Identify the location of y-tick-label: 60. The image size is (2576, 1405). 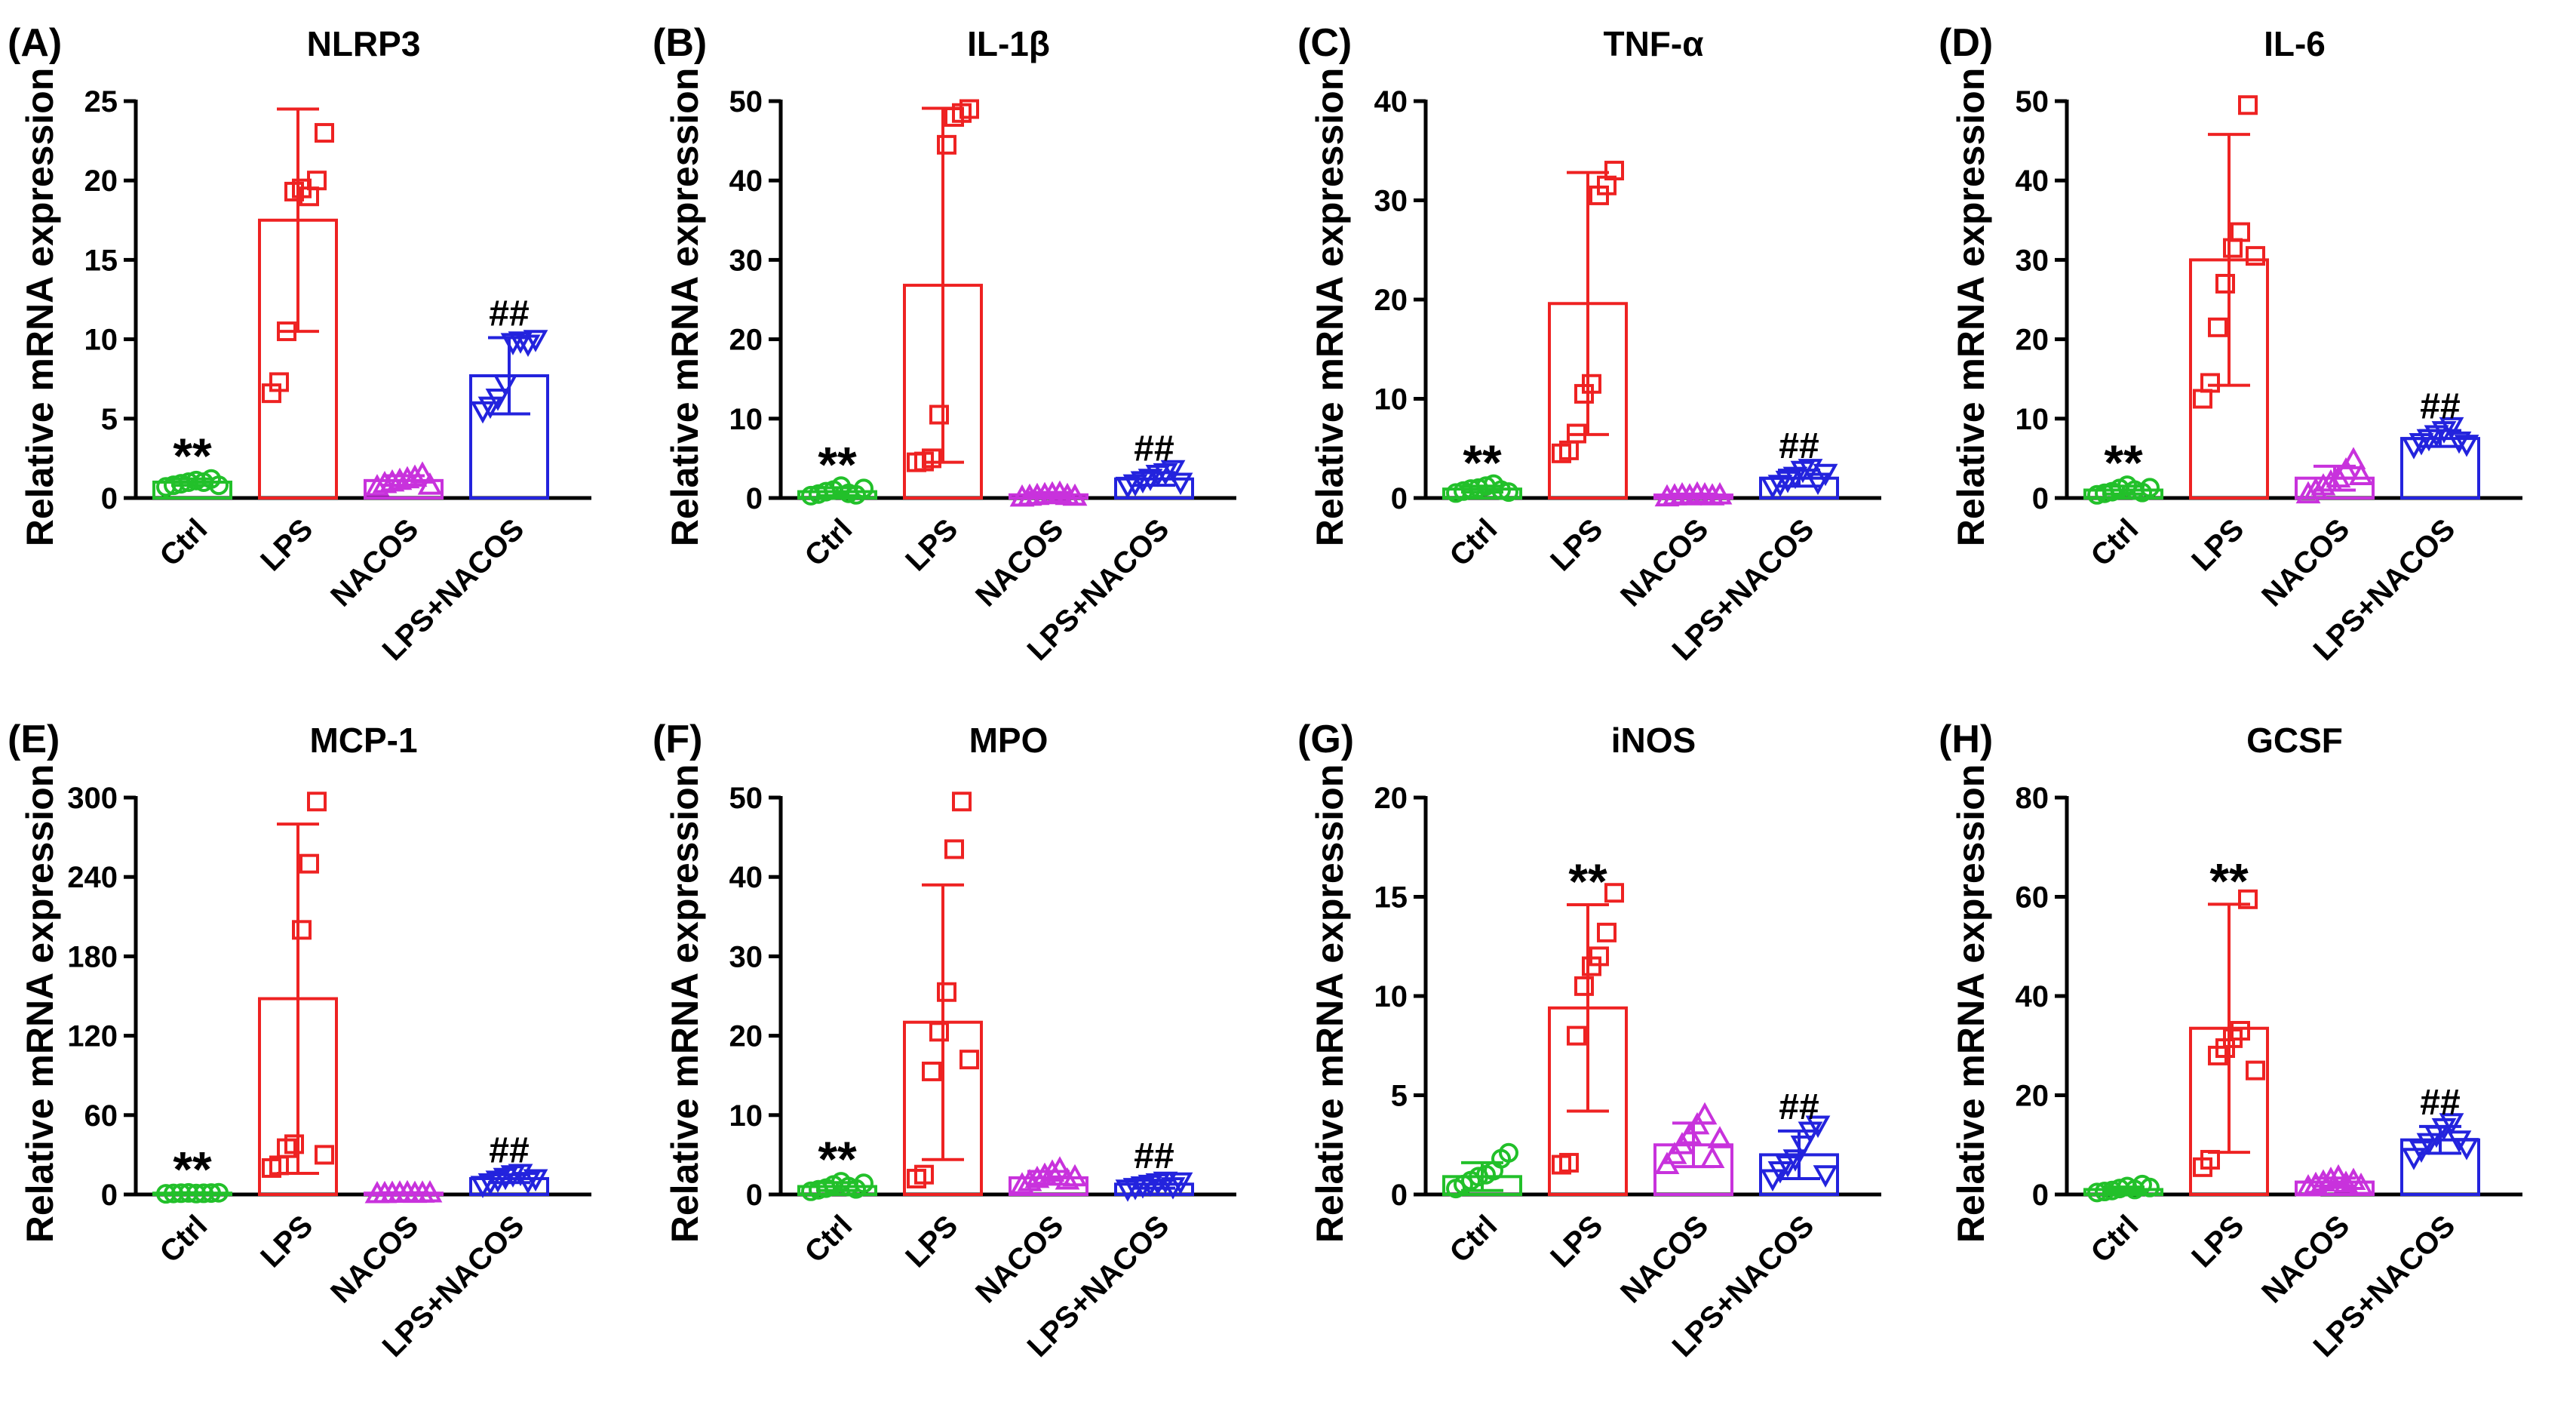
(101, 1116).